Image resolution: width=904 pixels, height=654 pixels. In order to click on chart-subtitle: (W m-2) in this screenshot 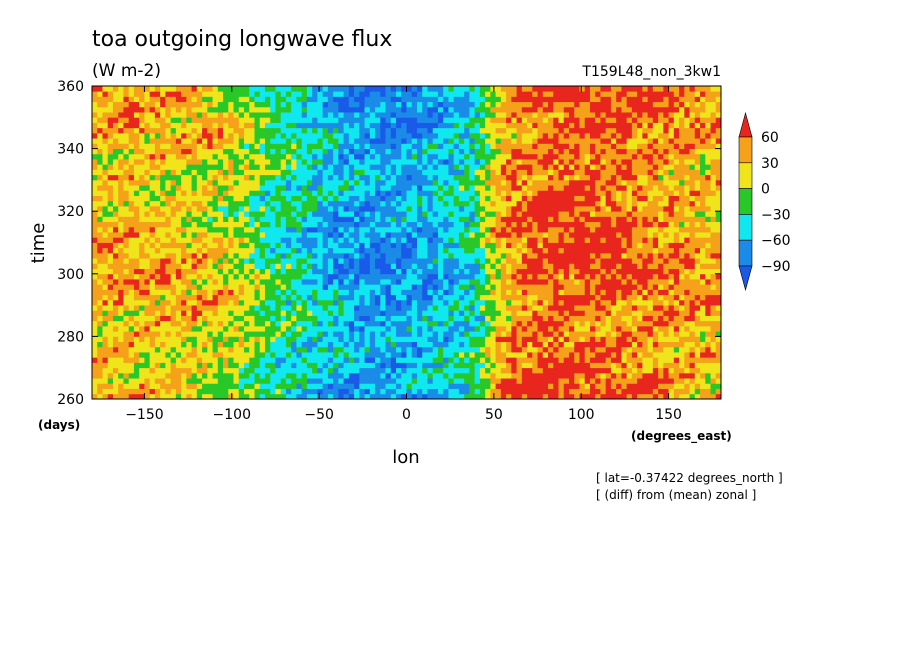, I will do `click(126, 71)`.